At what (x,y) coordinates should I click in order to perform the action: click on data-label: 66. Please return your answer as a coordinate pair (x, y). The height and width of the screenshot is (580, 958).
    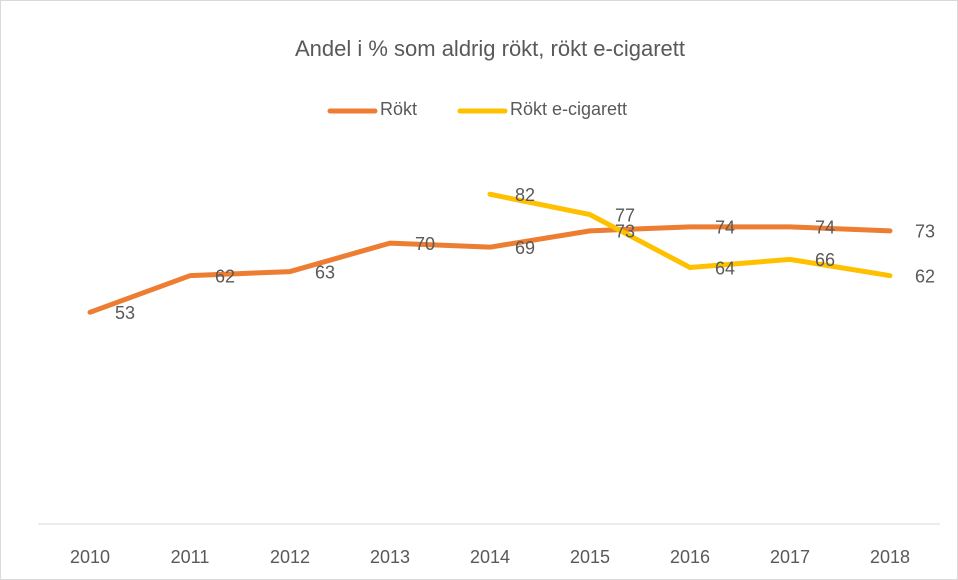
    Looking at the image, I should click on (825, 260).